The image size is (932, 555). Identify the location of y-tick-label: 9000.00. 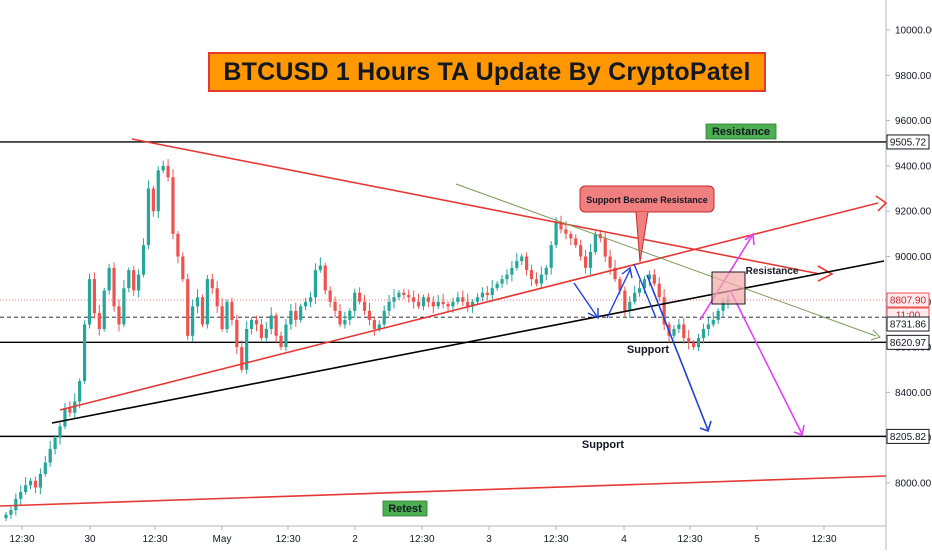
(913, 257).